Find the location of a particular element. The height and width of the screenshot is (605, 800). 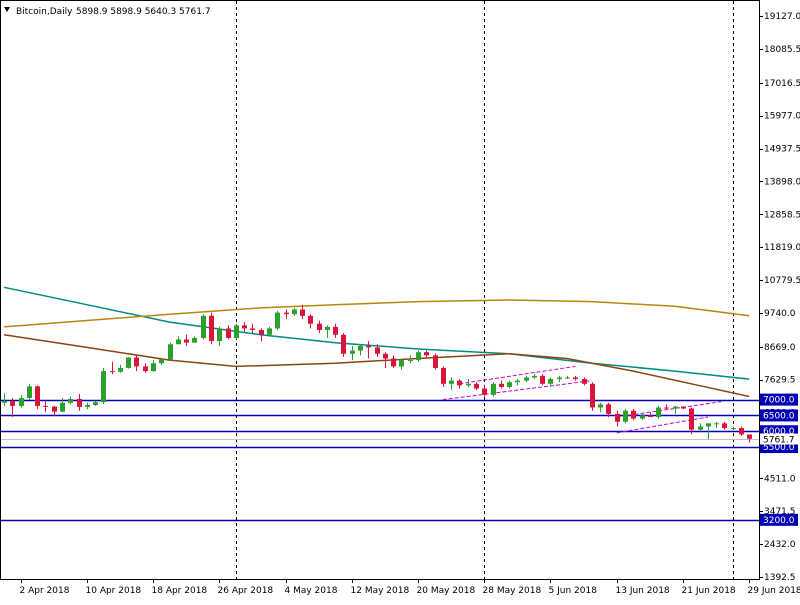

price-tick-label: 15977.0 is located at coordinates (782, 117).